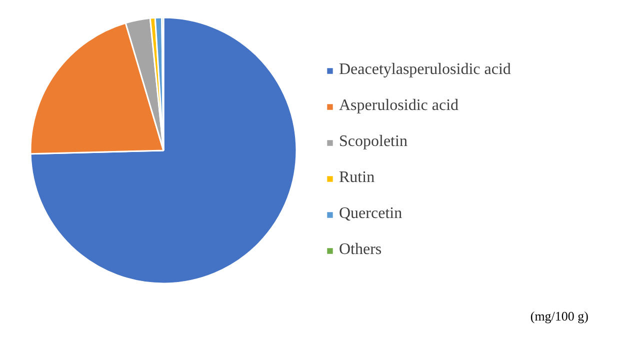  What do you see at coordinates (399, 106) in the screenshot?
I see `legend-label: Asperulosidic acid` at bounding box center [399, 106].